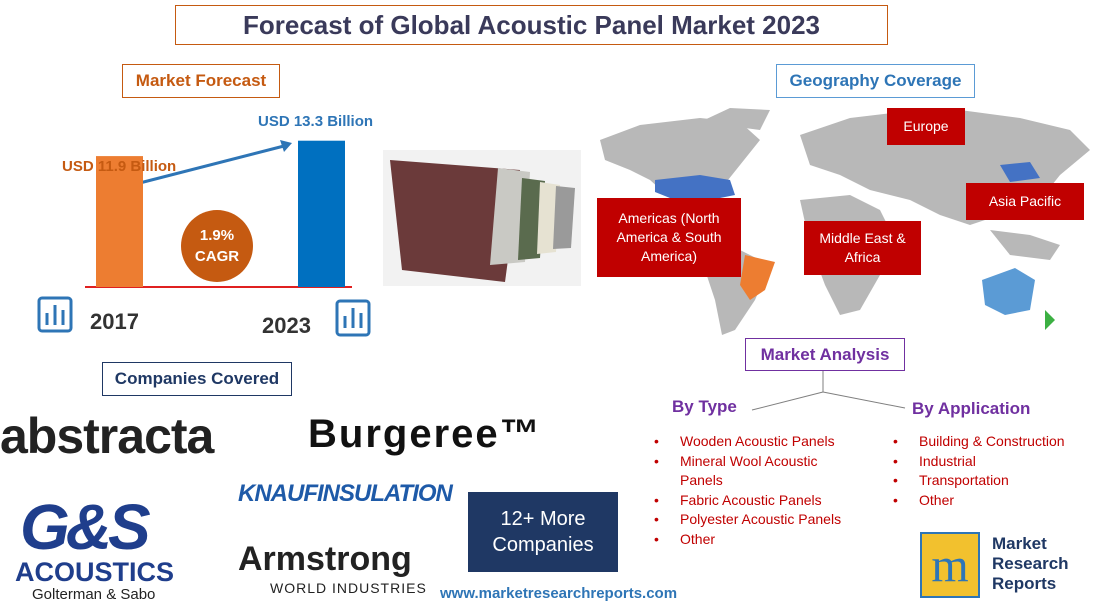  Describe the element at coordinates (316, 121) in the screenshot. I see `bar-label: USD 13.3 Billion` at that location.